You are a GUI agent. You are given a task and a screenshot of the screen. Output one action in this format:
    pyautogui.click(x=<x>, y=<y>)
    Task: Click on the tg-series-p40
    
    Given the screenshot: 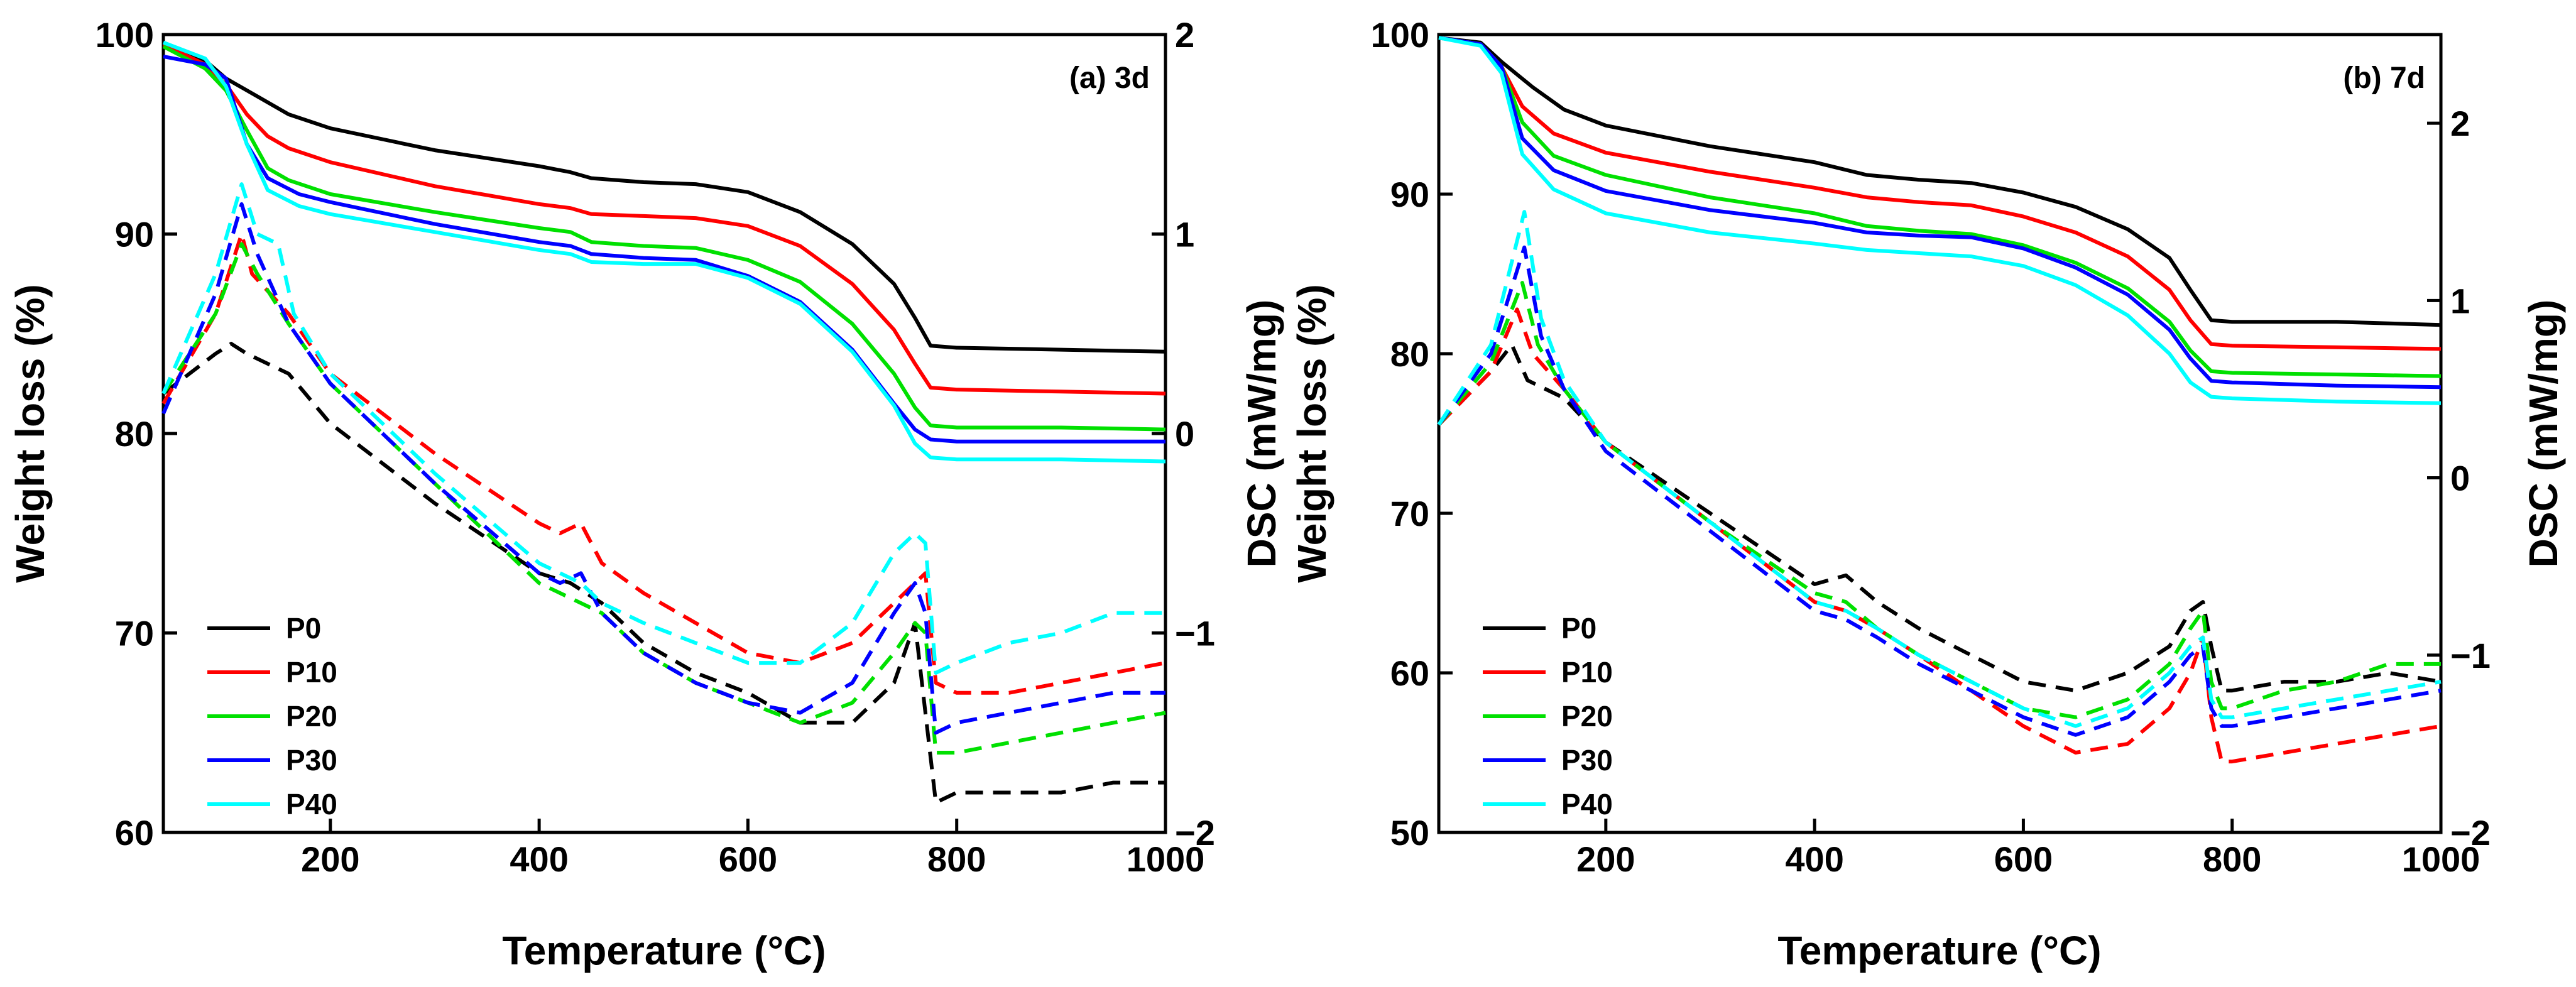 What is the action you would take?
    pyautogui.click(x=1940, y=220)
    